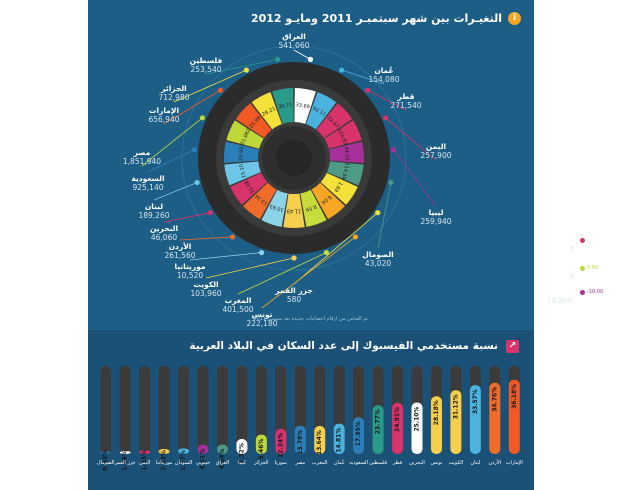 Image resolution: width=620 pixels, height=490 pixels. What do you see at coordinates (125, 460) in the screenshot?
I see `bar-value-label: 1.46%` at bounding box center [125, 460].